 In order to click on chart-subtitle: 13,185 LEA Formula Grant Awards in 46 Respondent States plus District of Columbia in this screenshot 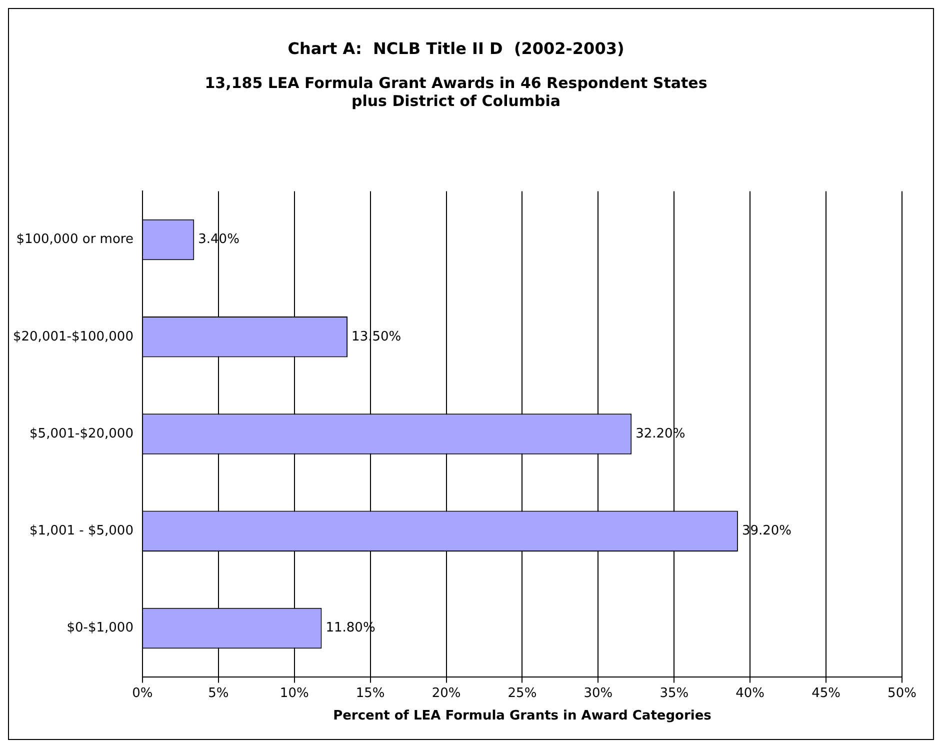, I will do `click(456, 92)`.